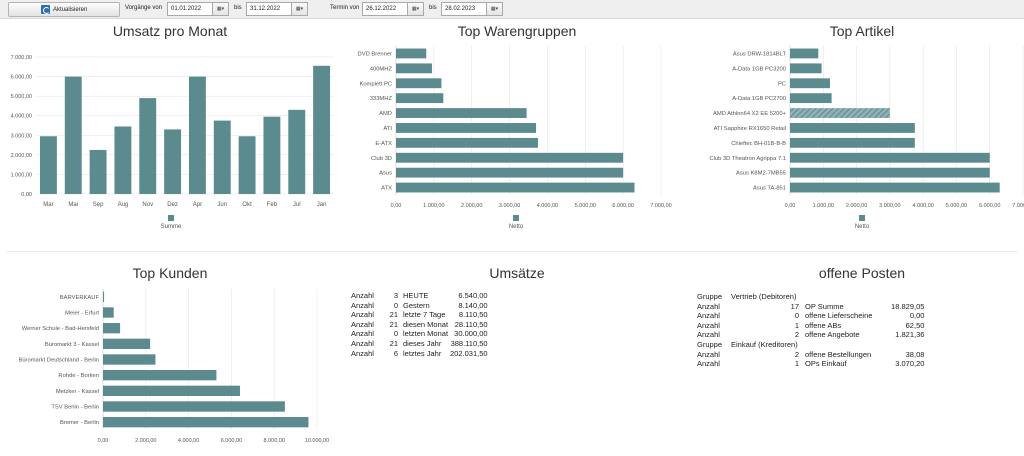 This screenshot has height=456, width=1024. I want to click on info-cell-count: 3, so click(395, 295).